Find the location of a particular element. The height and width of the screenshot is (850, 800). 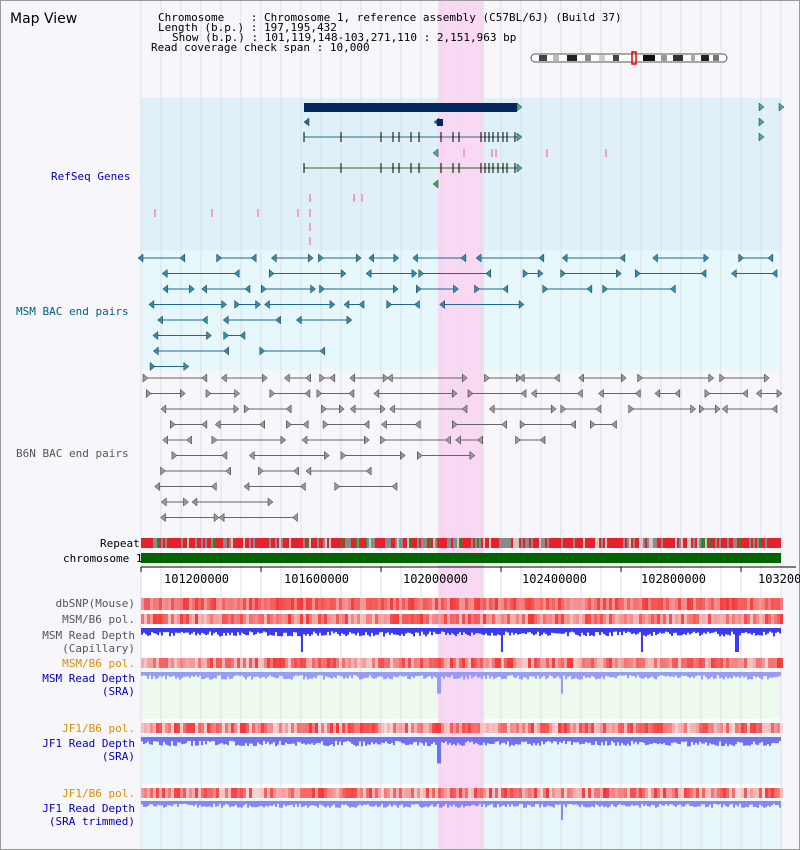

track-label-b6n-bac: B6N BAC end pairs is located at coordinates (72, 453).